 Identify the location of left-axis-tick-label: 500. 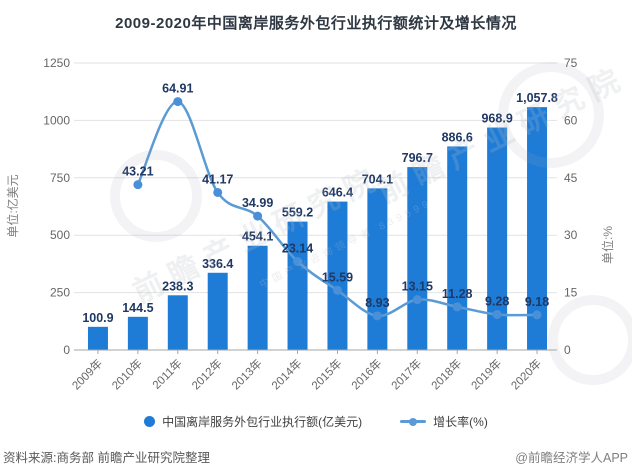
(60, 235).